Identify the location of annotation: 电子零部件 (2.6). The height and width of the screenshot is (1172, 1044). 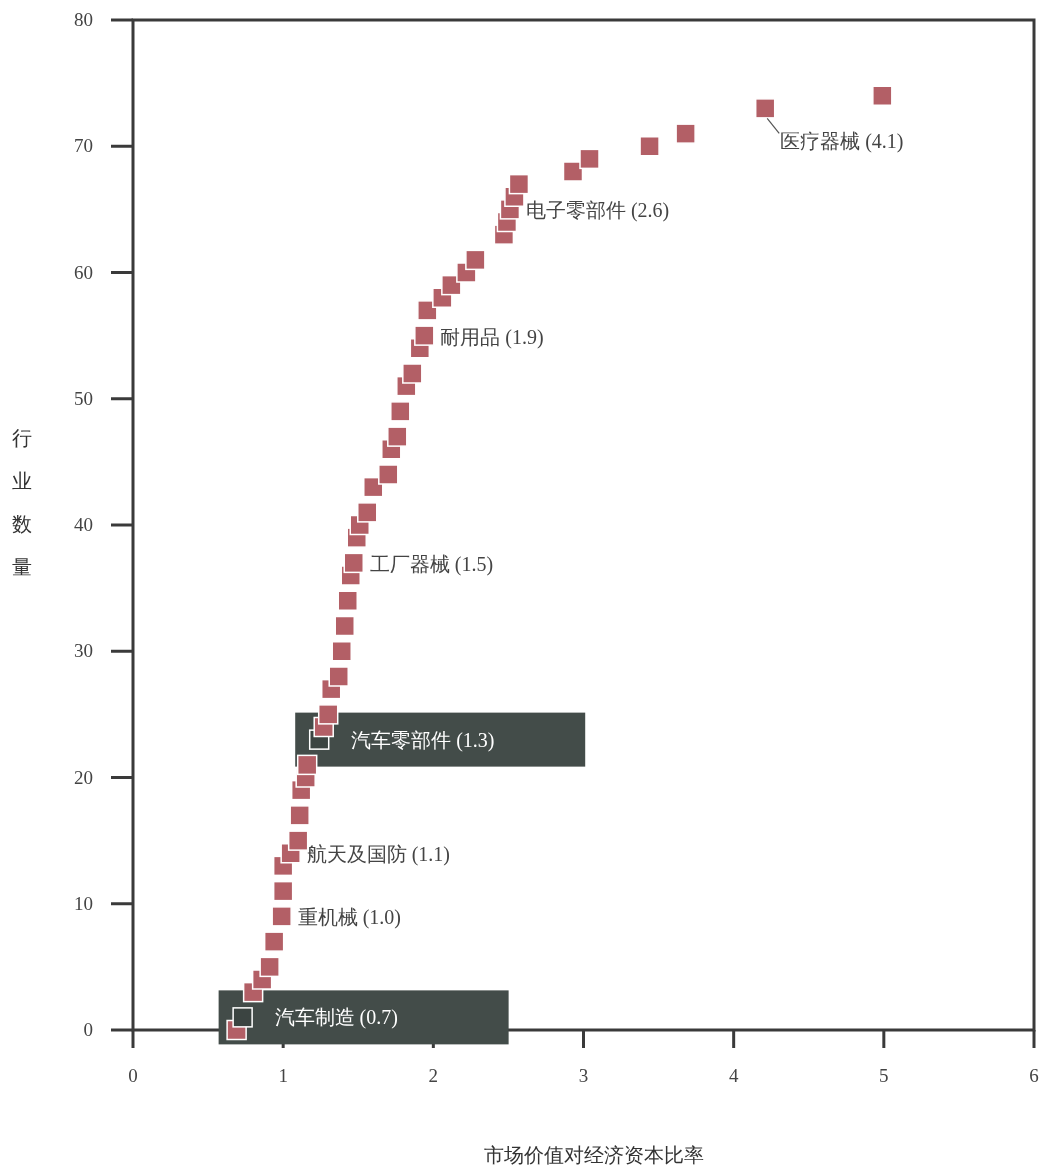
(597, 211).